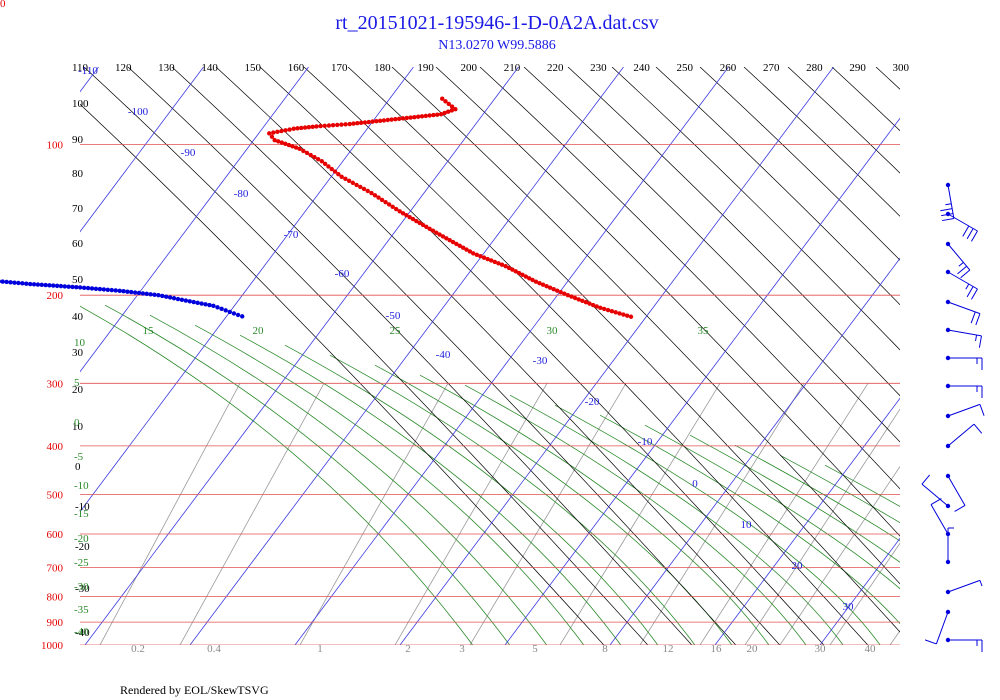 This screenshot has height=700, width=1000. Describe the element at coordinates (80, 68) in the screenshot. I see `theta-tick-label: 110` at that location.